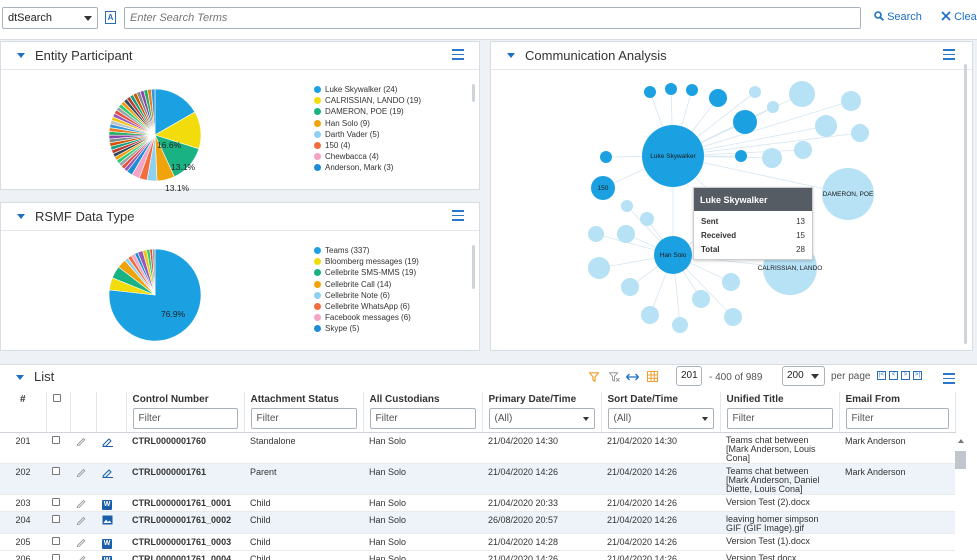 Image resolution: width=977 pixels, height=560 pixels. Describe the element at coordinates (185, 555) in the screenshot. I see `control-number: CTRL0000001761_0004` at that location.